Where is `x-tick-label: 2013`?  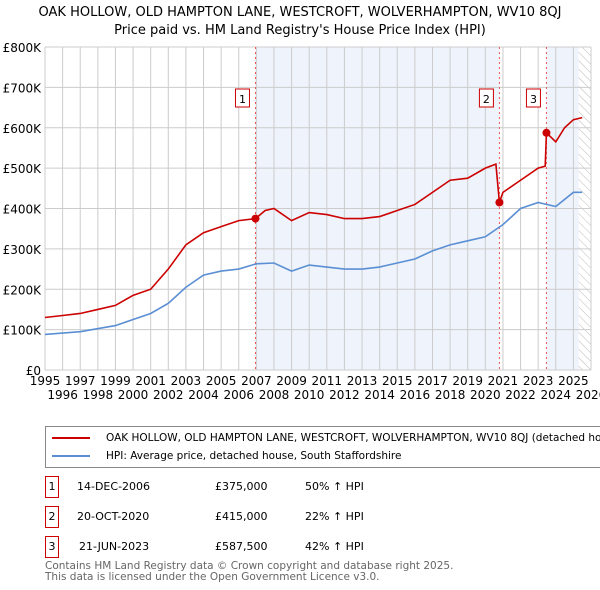
x-tick-label: 2013 is located at coordinates (362, 381).